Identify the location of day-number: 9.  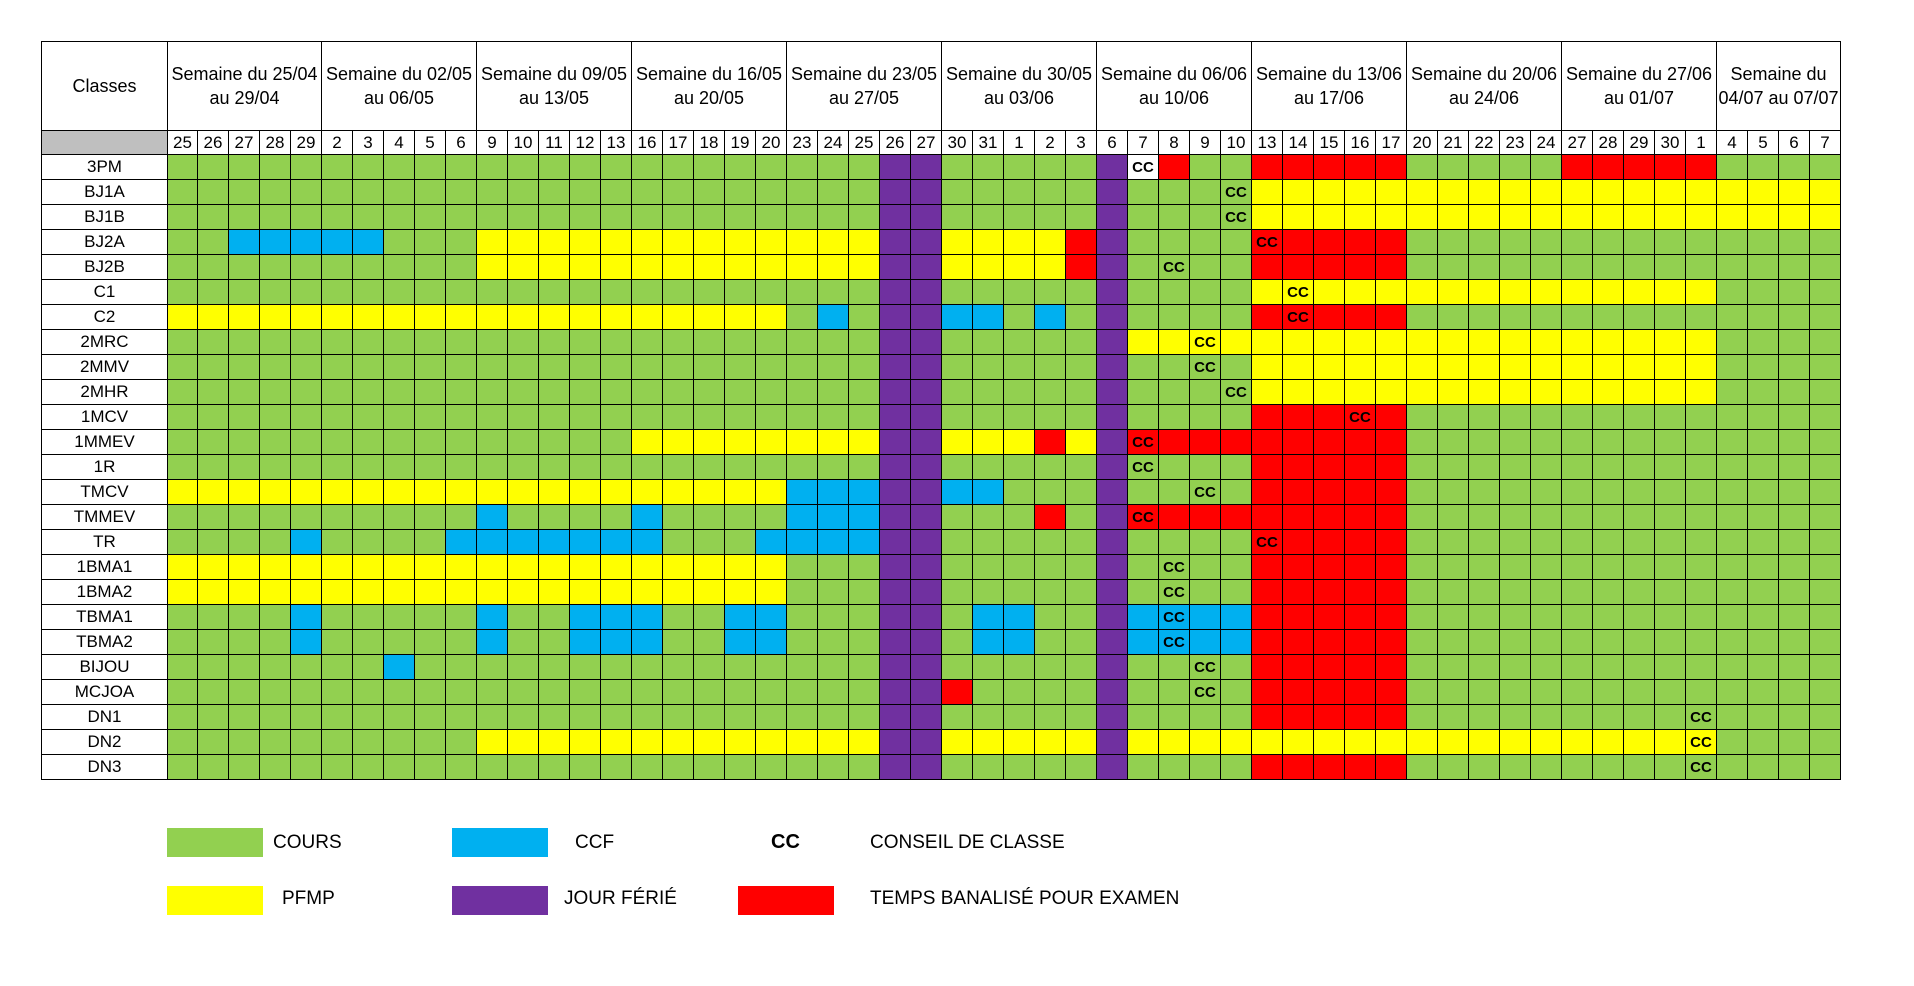
(1205, 142).